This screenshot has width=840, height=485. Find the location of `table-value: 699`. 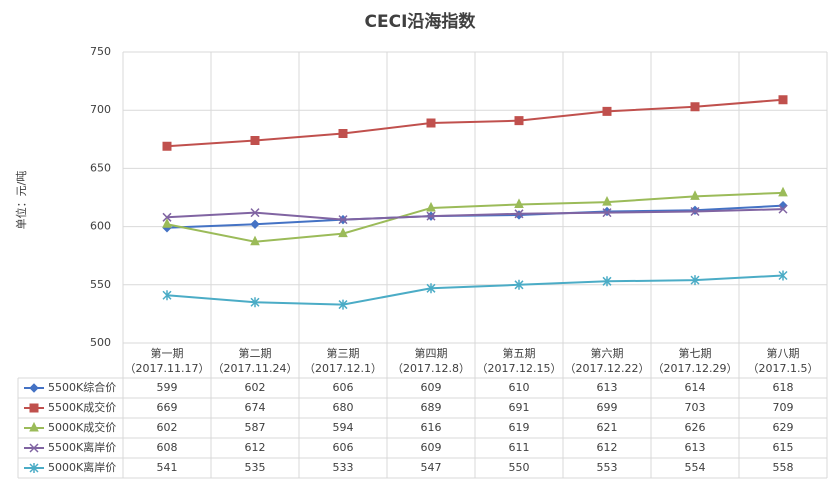

table-value: 699 is located at coordinates (607, 407).